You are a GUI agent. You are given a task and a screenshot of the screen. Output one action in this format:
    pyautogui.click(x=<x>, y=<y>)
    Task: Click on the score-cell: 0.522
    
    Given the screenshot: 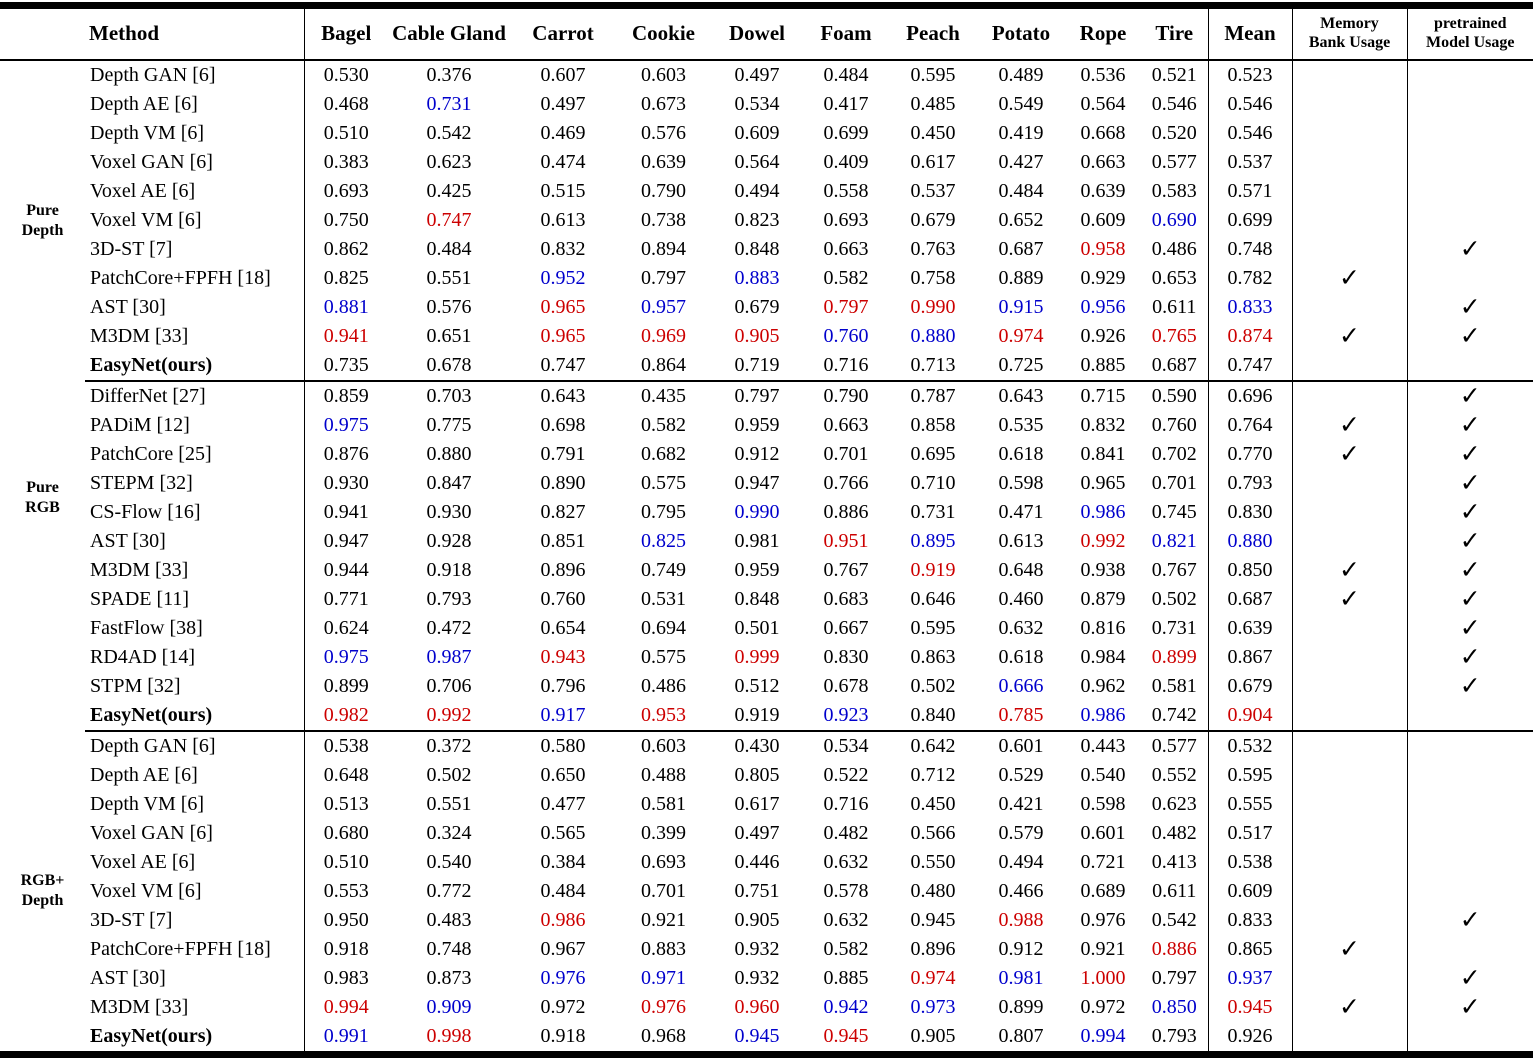 What is the action you would take?
    pyautogui.click(x=846, y=774)
    